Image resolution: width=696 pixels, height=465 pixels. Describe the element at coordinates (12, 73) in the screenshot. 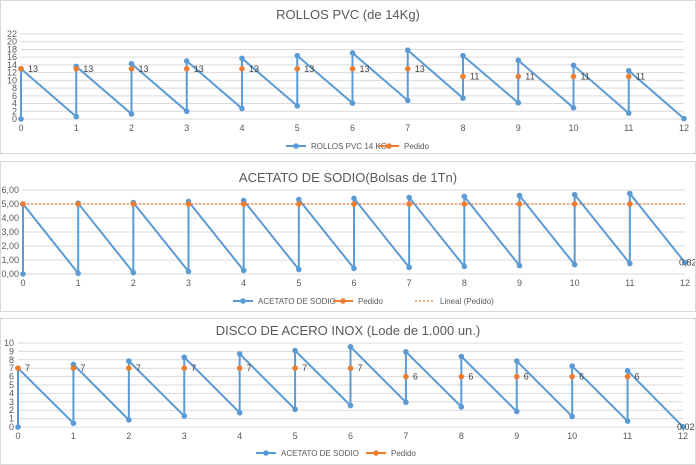

I see `y-tick-label: 12` at that location.